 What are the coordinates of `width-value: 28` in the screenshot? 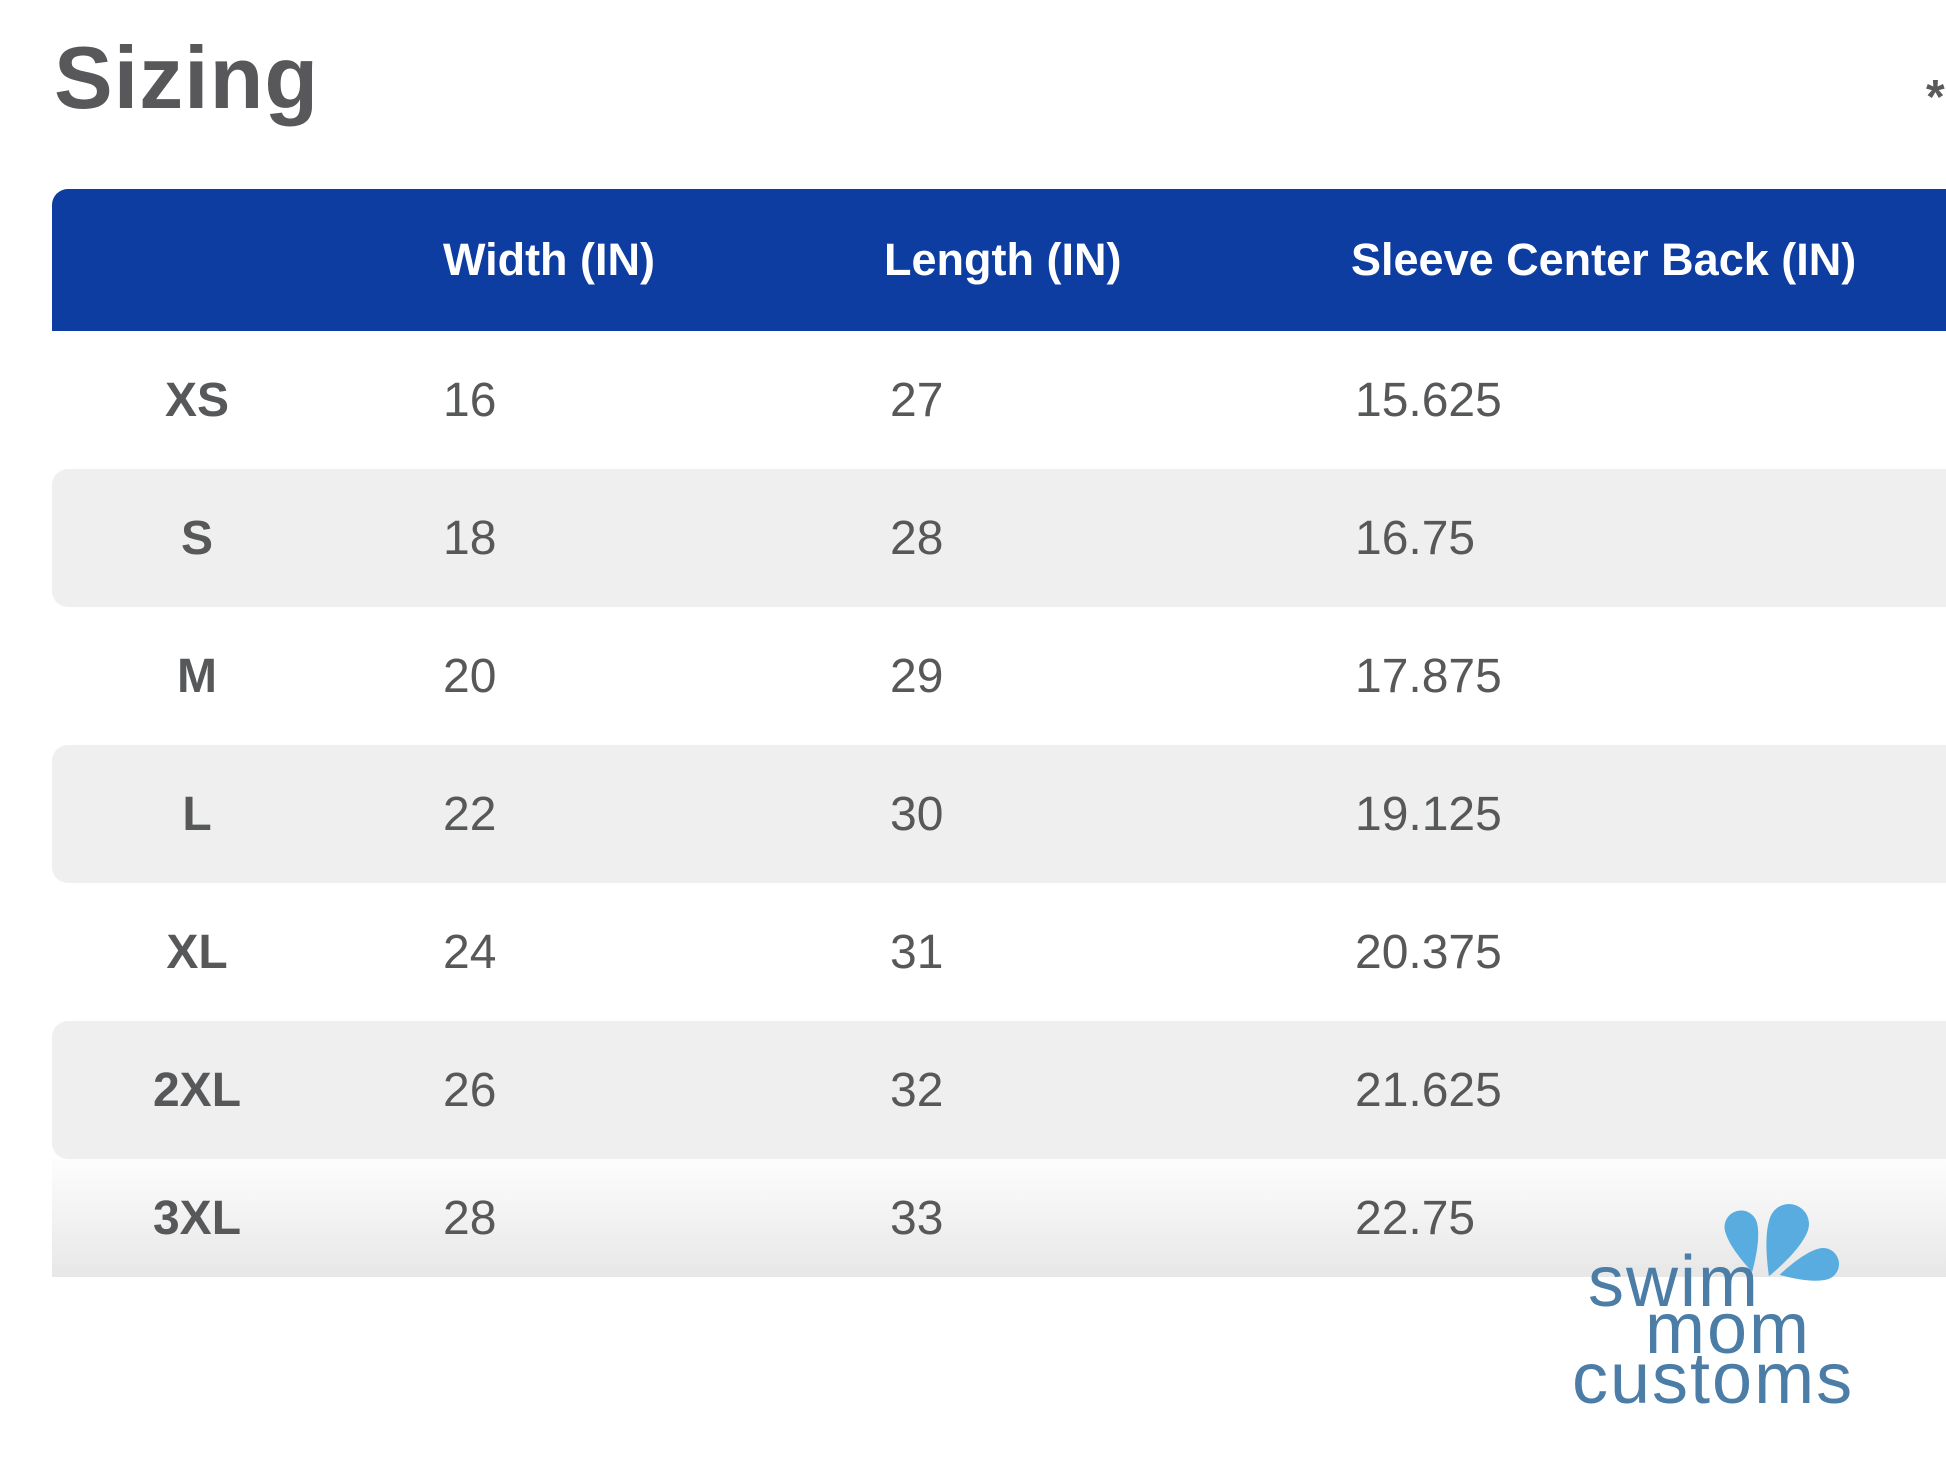 It's located at (470, 1218).